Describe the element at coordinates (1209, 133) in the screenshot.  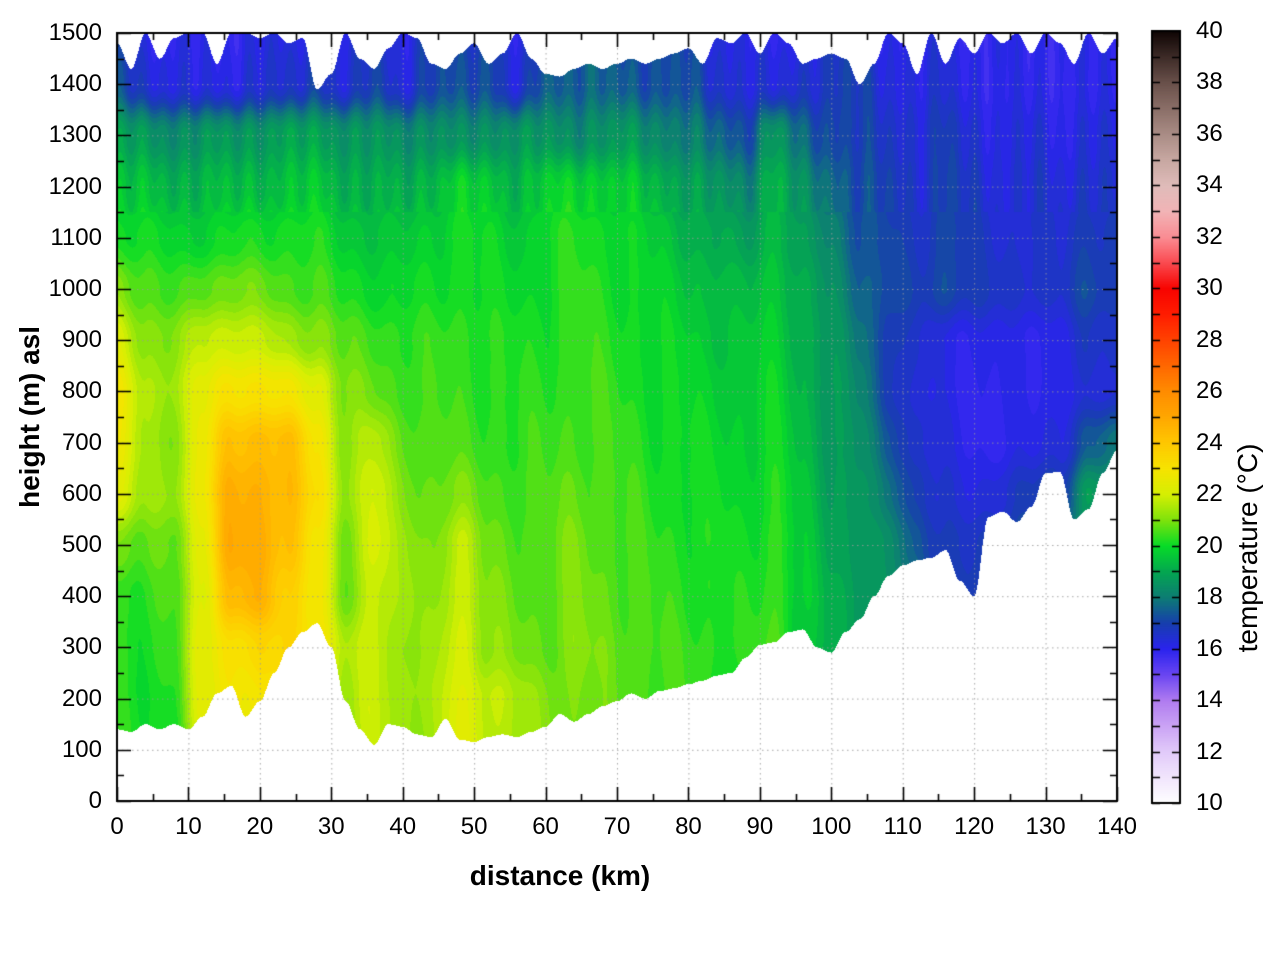
I see `colorbar-tick-label: 36` at that location.